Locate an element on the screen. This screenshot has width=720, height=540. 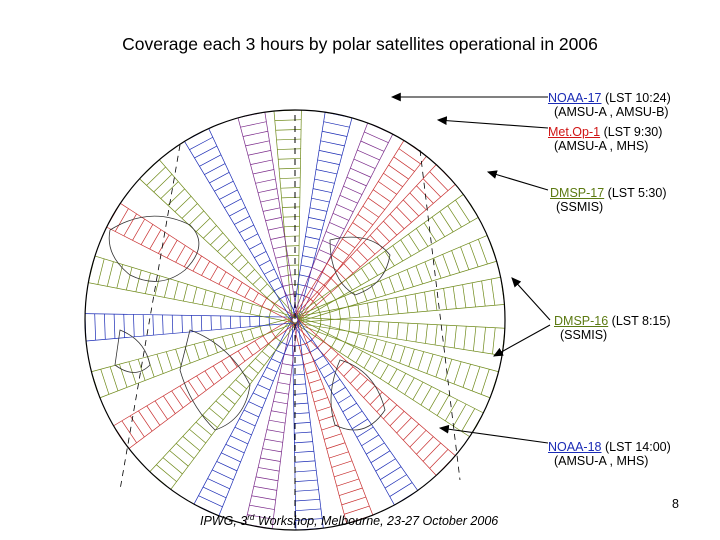
satellite-lst: (LST 5:30) is located at coordinates (637, 193).